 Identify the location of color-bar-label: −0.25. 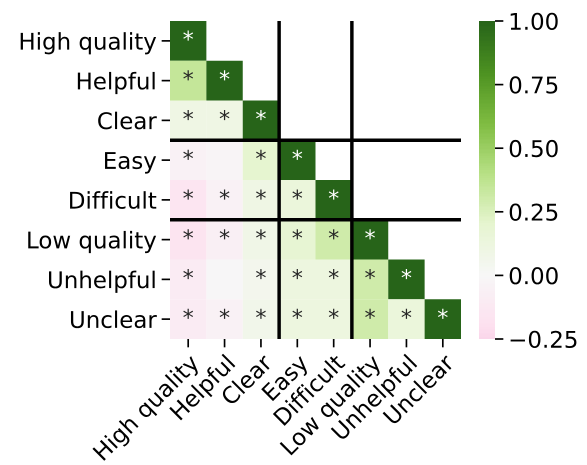
(543, 339).